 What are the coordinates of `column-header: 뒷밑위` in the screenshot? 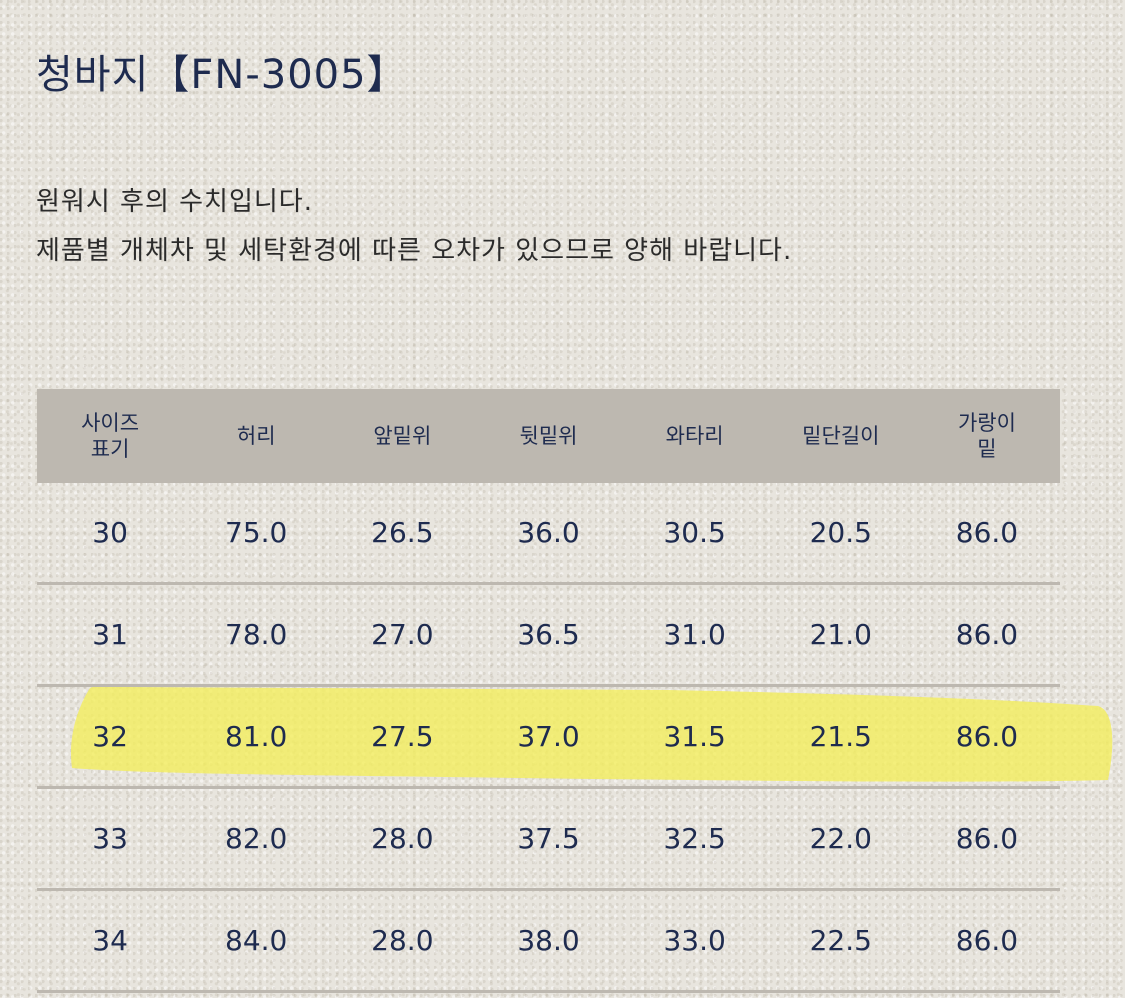 It's located at (548, 436).